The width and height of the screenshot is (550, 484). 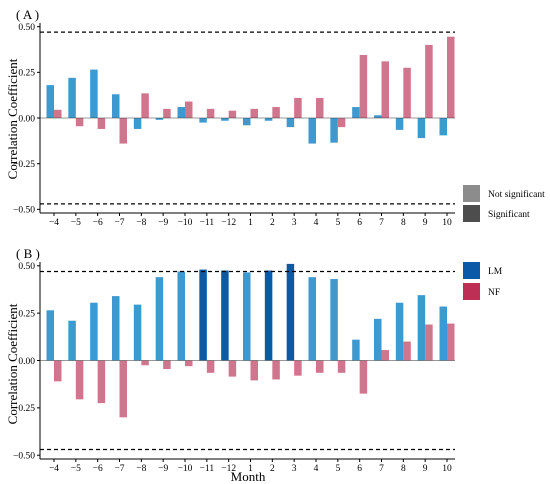 I want to click on panel-a-x-tick-label: −6, so click(x=98, y=223).